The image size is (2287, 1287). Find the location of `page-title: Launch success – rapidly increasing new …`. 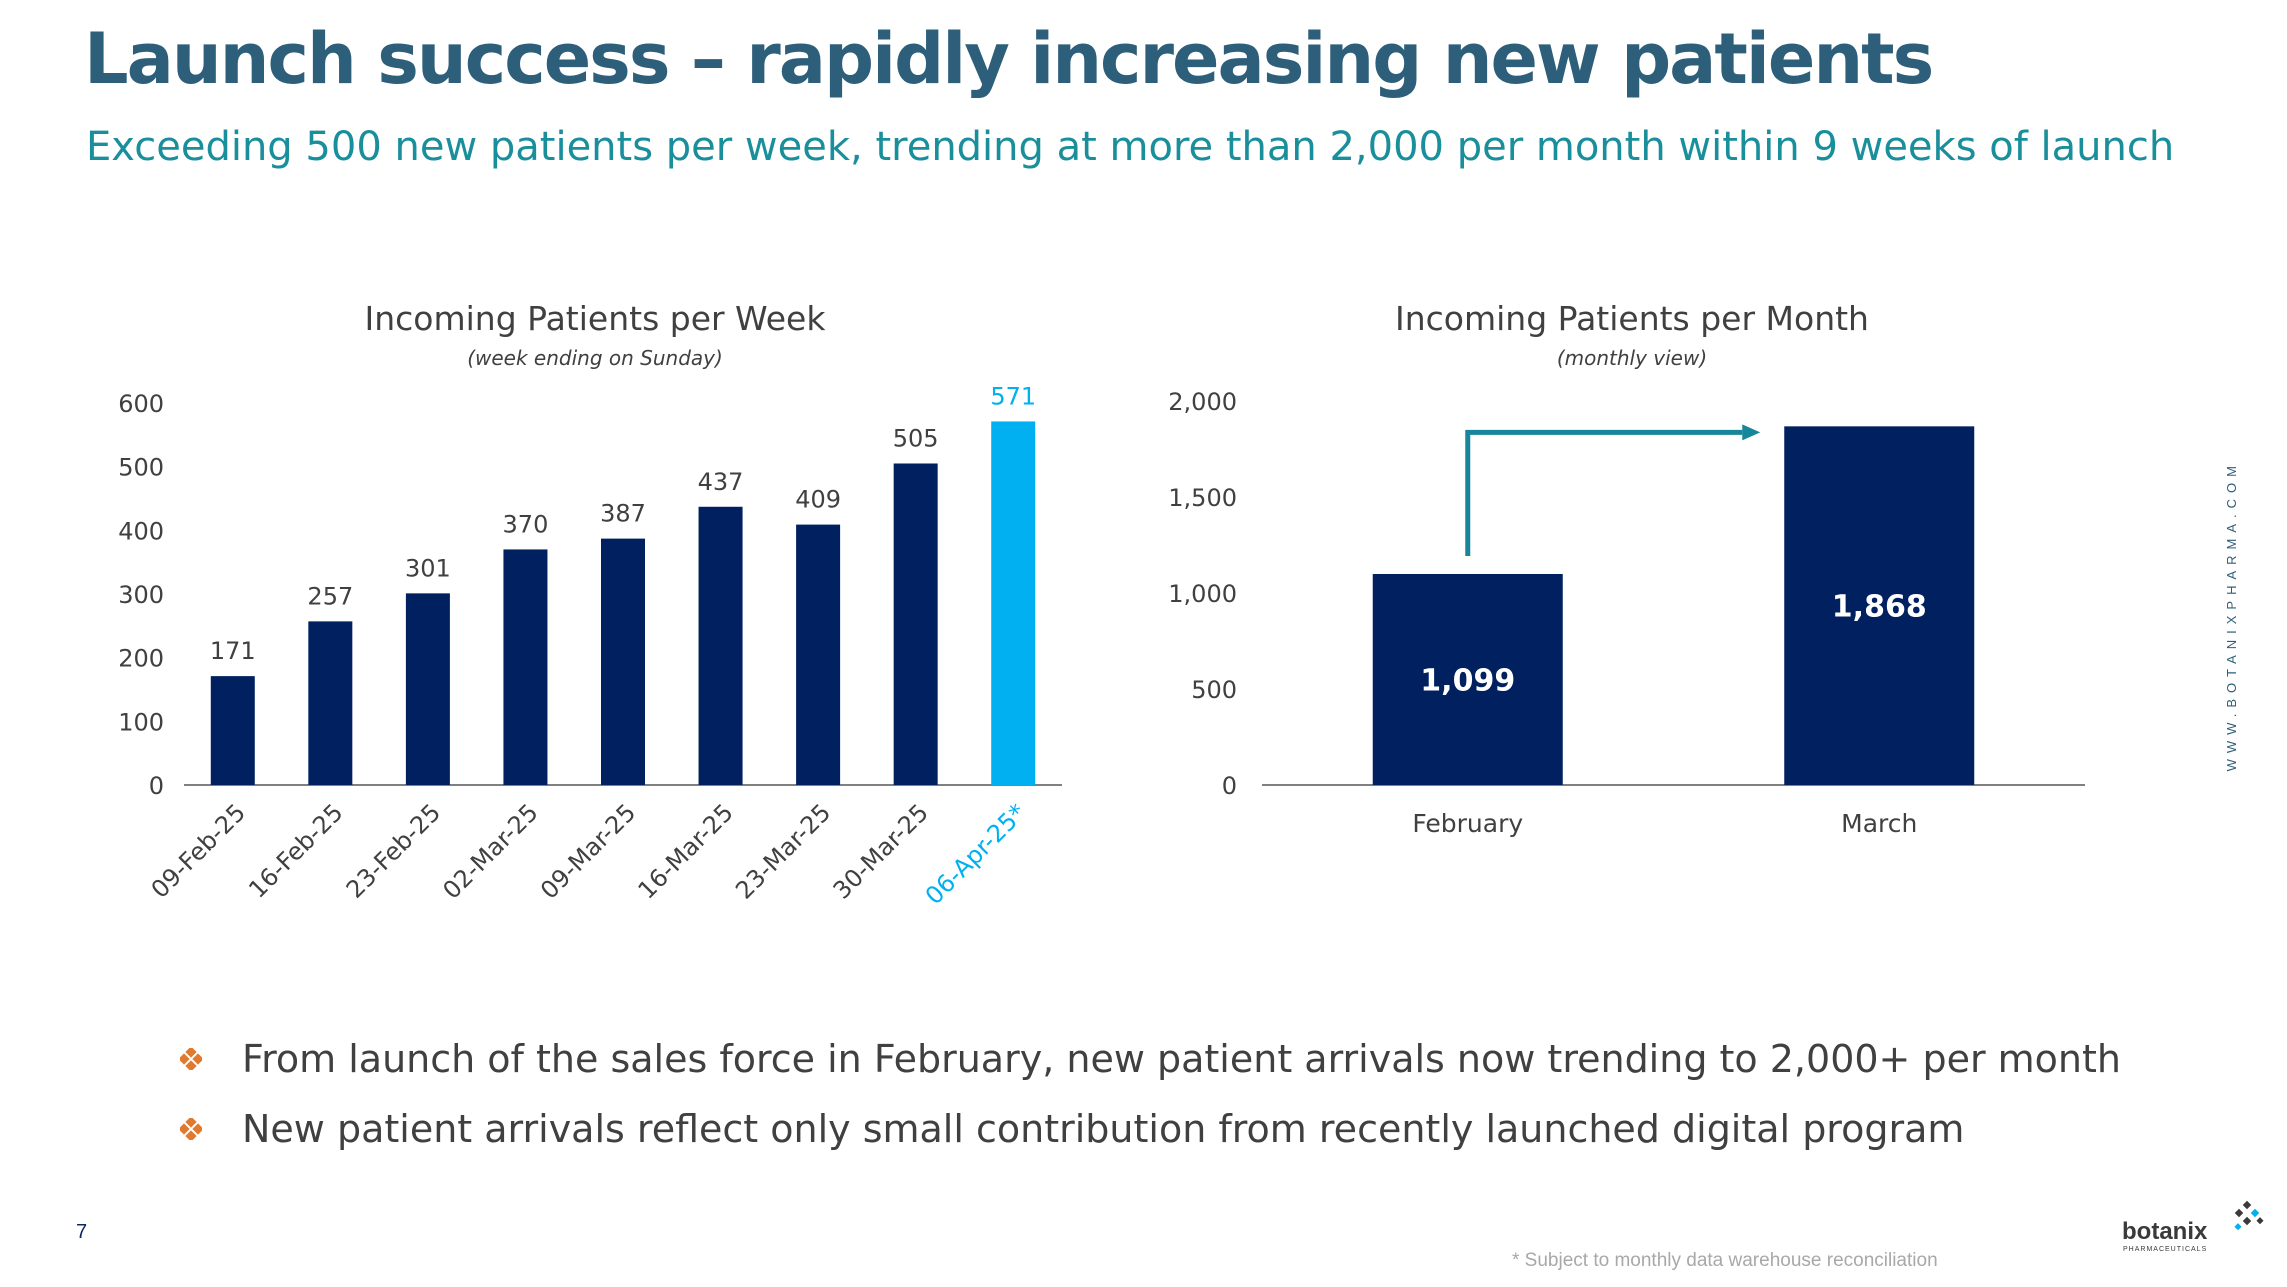

page-title: Launch success – rapidly increasing new … is located at coordinates (1009, 59).